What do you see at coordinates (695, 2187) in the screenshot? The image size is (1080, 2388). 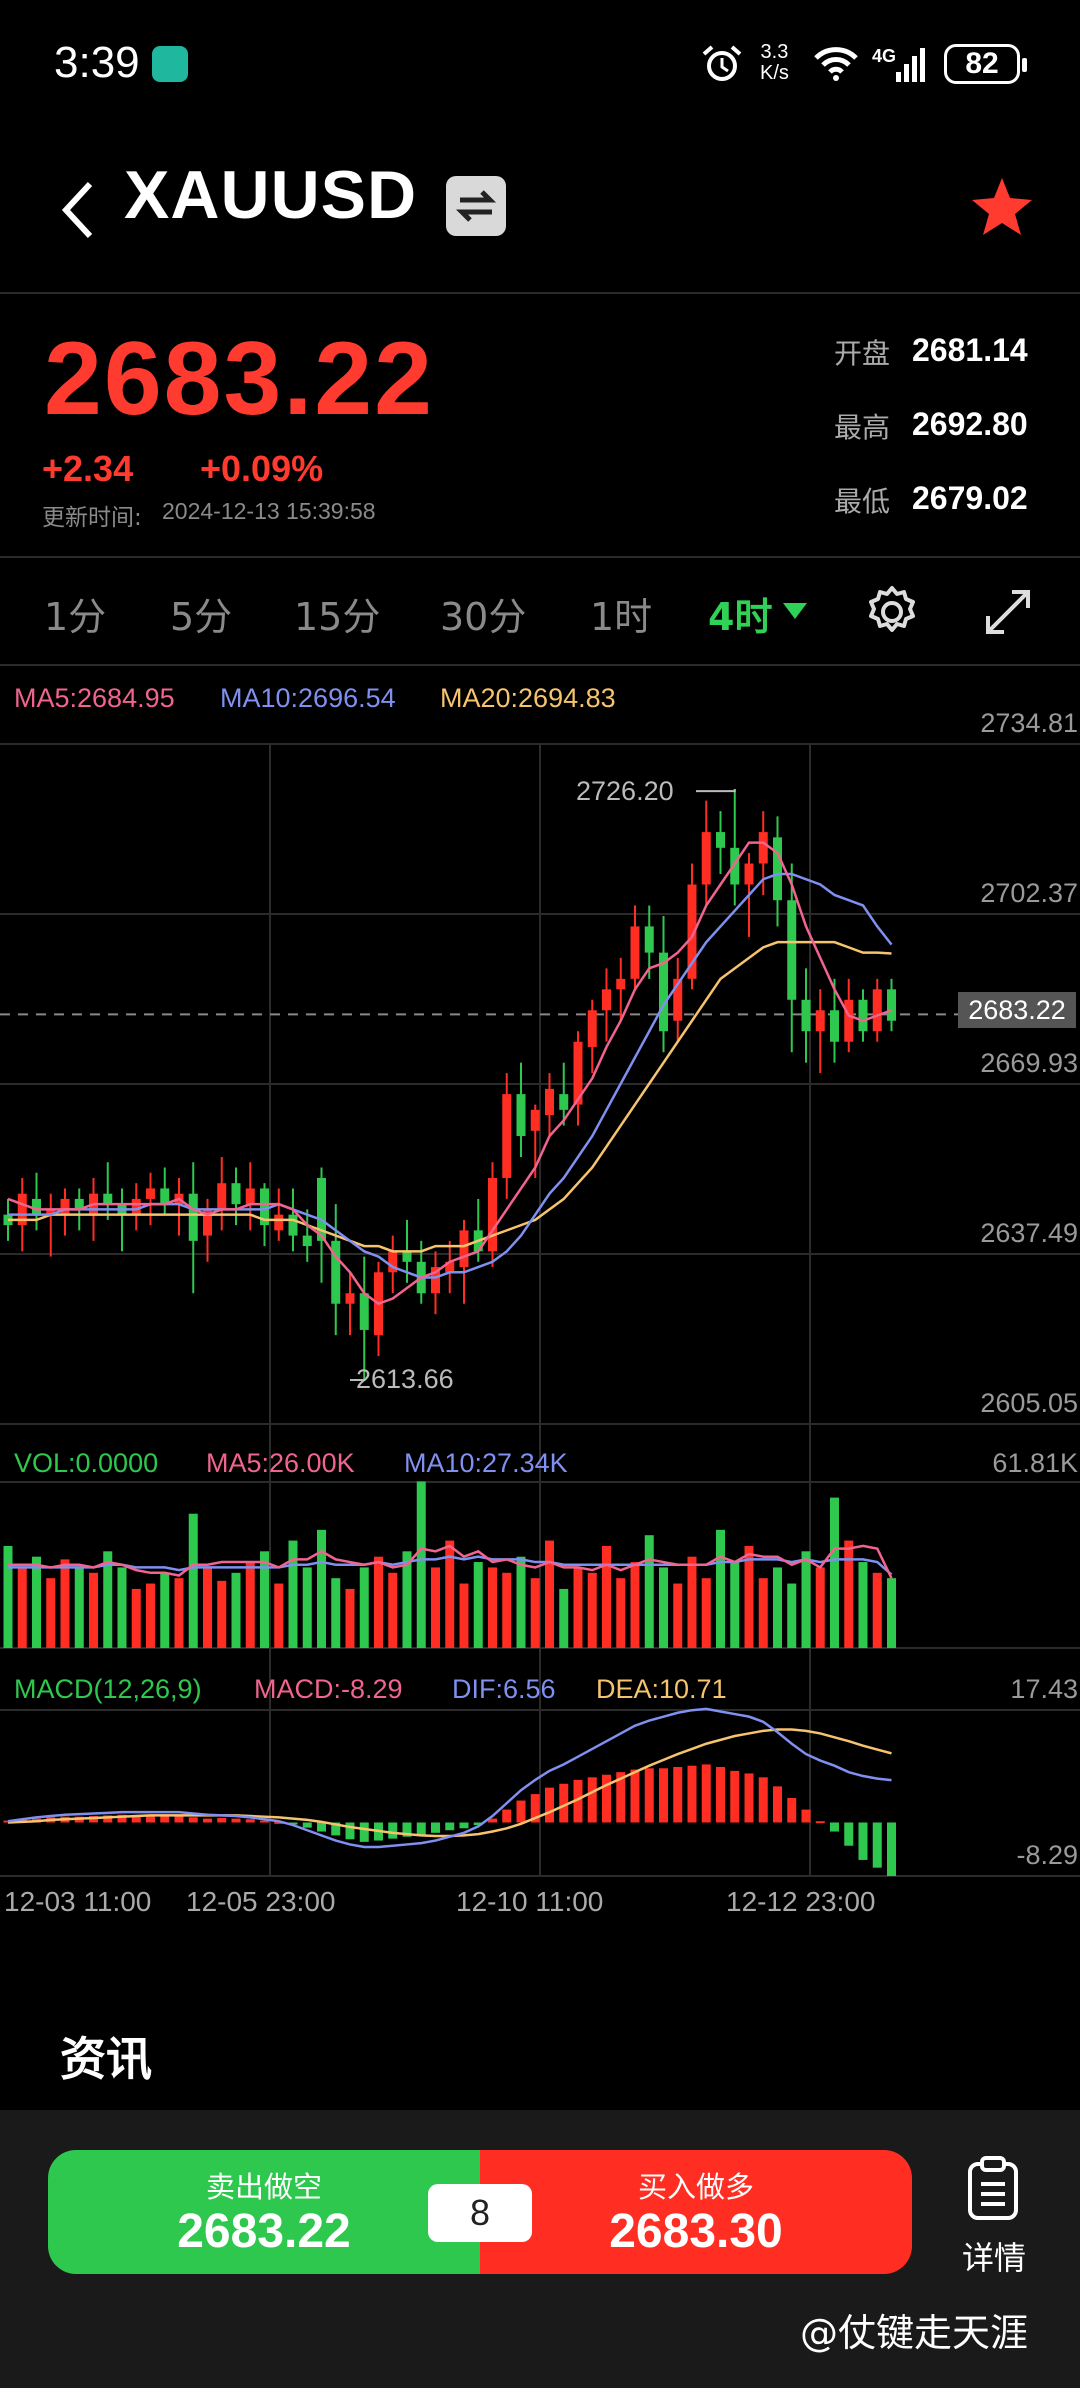 I see `buy-label: 买入做多` at bounding box center [695, 2187].